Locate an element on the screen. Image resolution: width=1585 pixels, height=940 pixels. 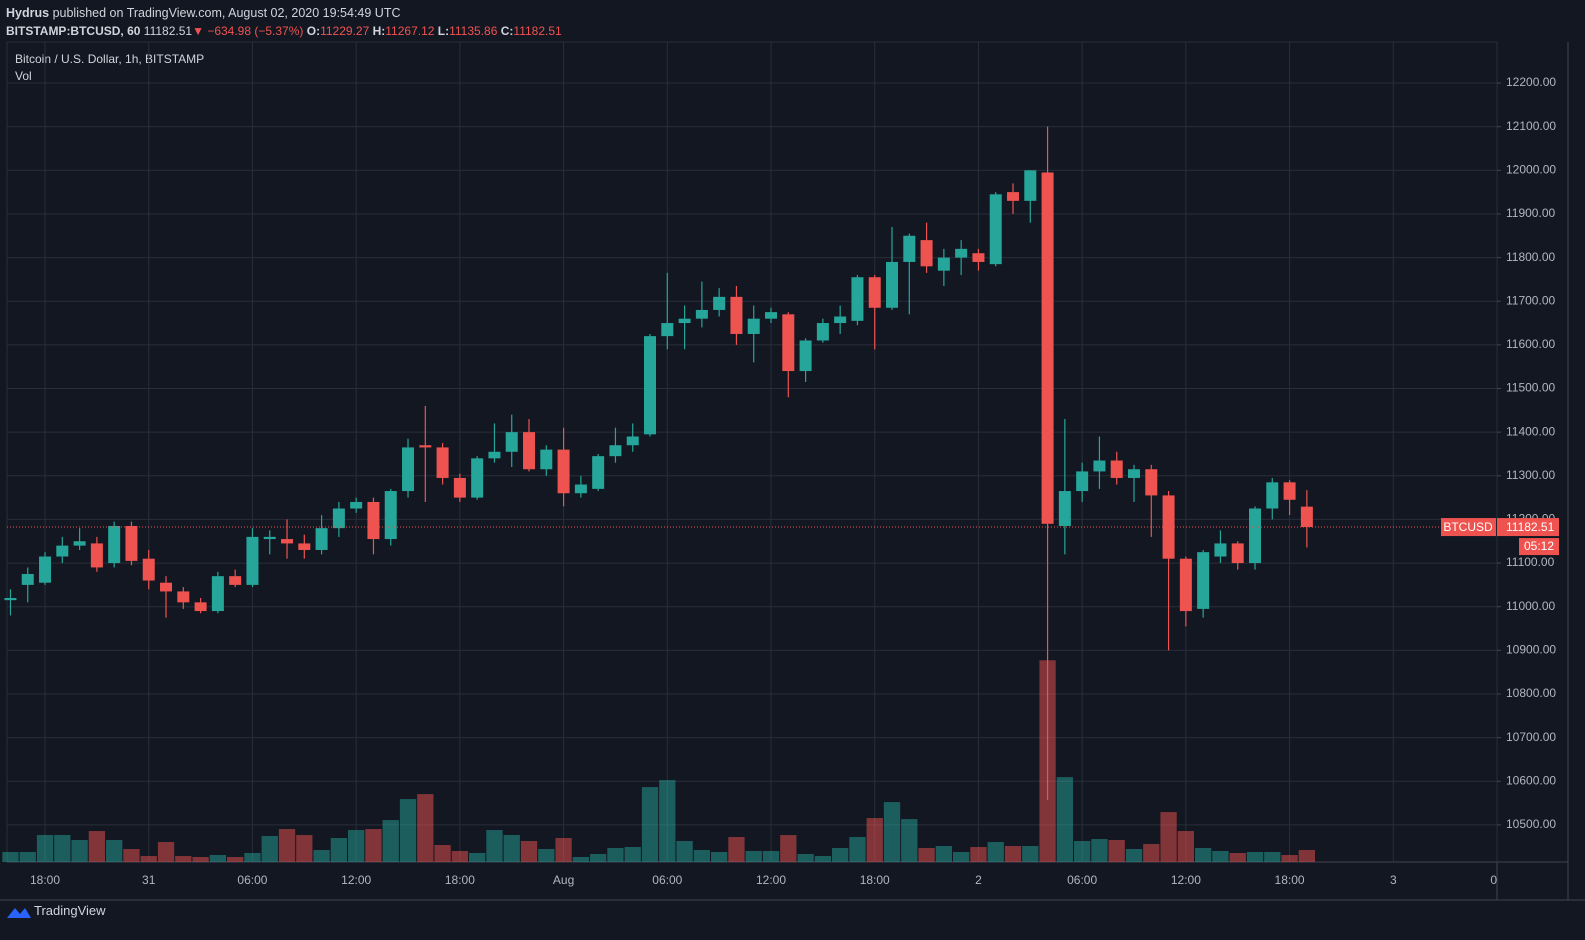
x-tick-label: 12:00 is located at coordinates (771, 880).